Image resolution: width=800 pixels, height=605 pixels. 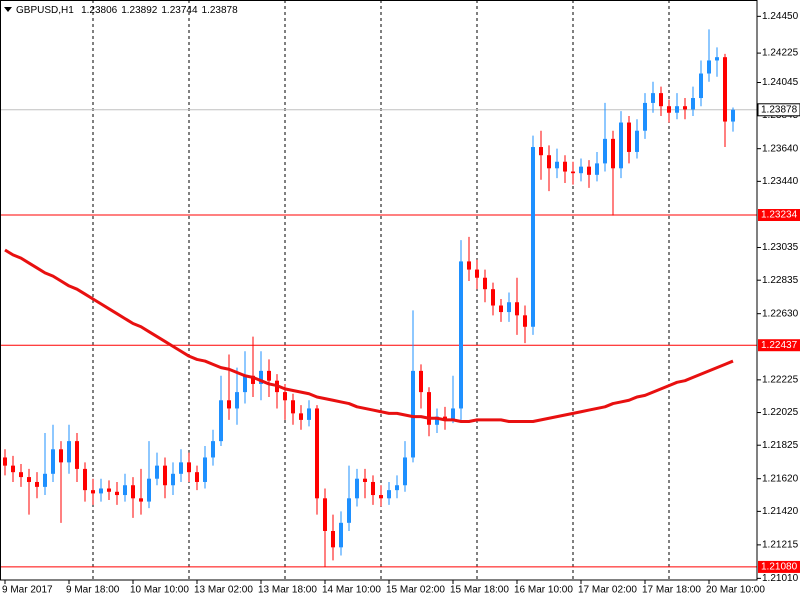 I want to click on header-high: 1.23892, so click(x=139, y=10).